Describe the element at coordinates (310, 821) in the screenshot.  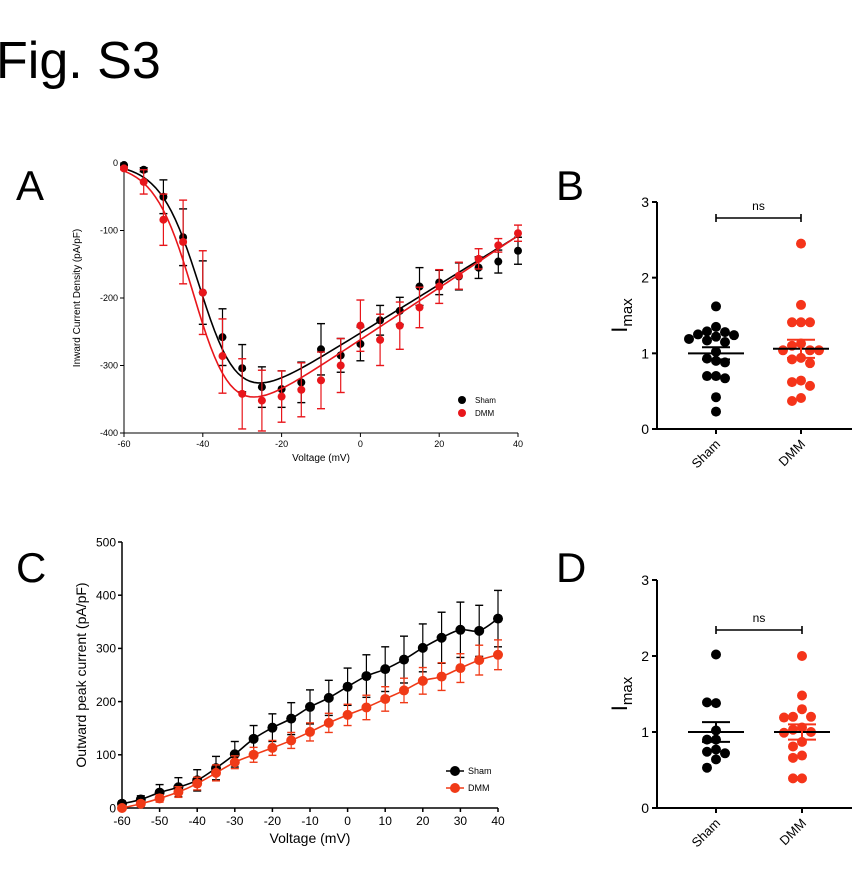
I see `x-tick-label: -10` at that location.